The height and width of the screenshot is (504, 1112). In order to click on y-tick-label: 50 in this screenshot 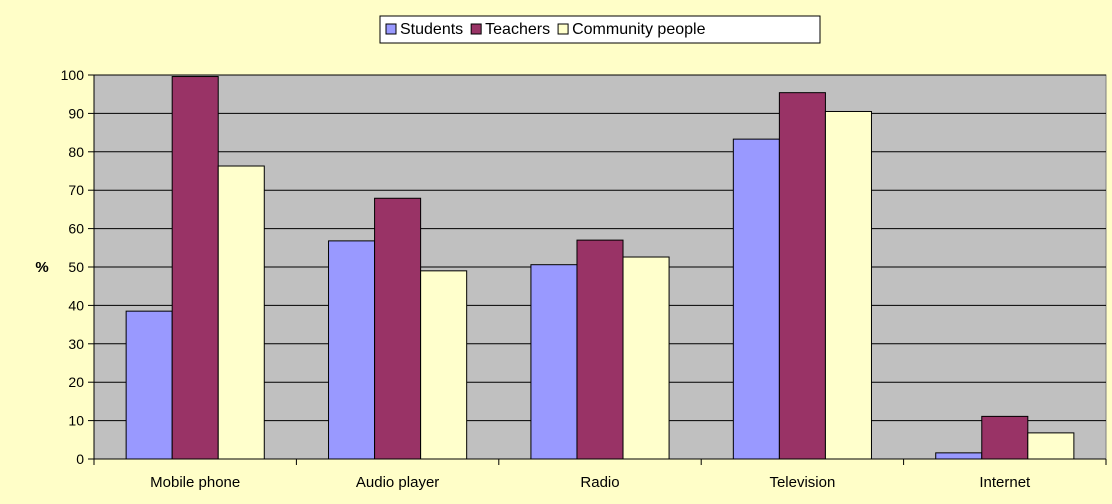, I will do `click(76, 267)`.